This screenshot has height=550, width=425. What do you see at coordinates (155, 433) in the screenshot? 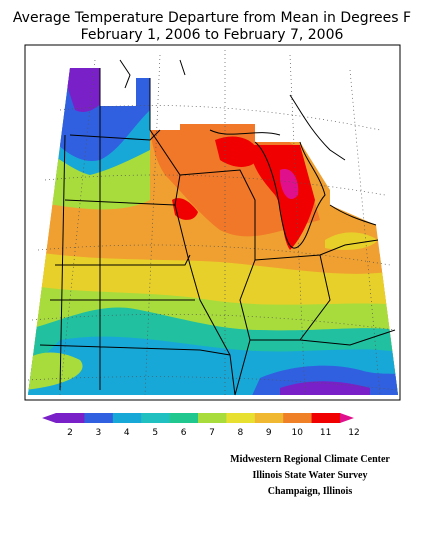
I see `colorbar-label: 5` at bounding box center [155, 433].